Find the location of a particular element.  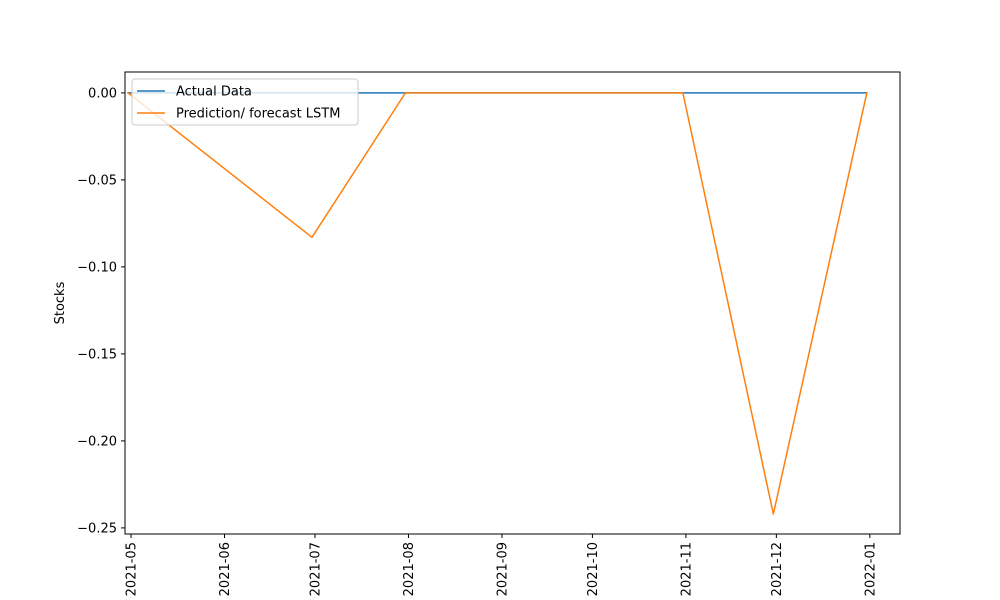

y-tick-label: 0.00 is located at coordinates (102, 93).